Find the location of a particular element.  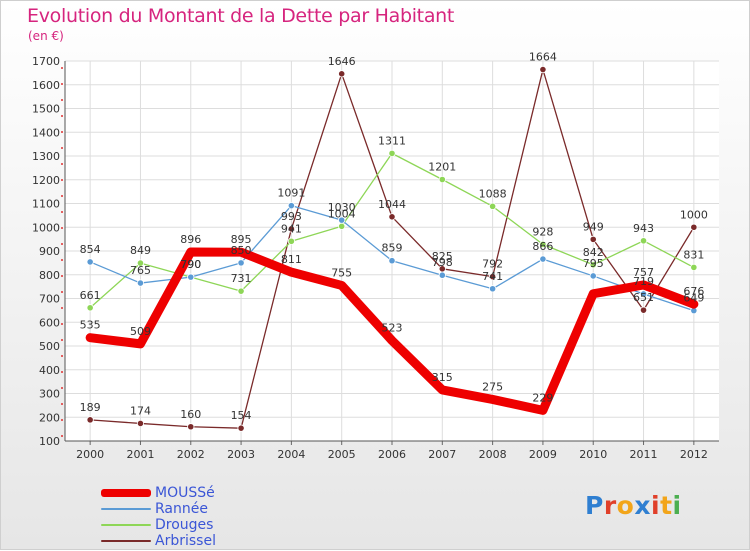

legend-item-rannee: Rannée is located at coordinates (158, 509).